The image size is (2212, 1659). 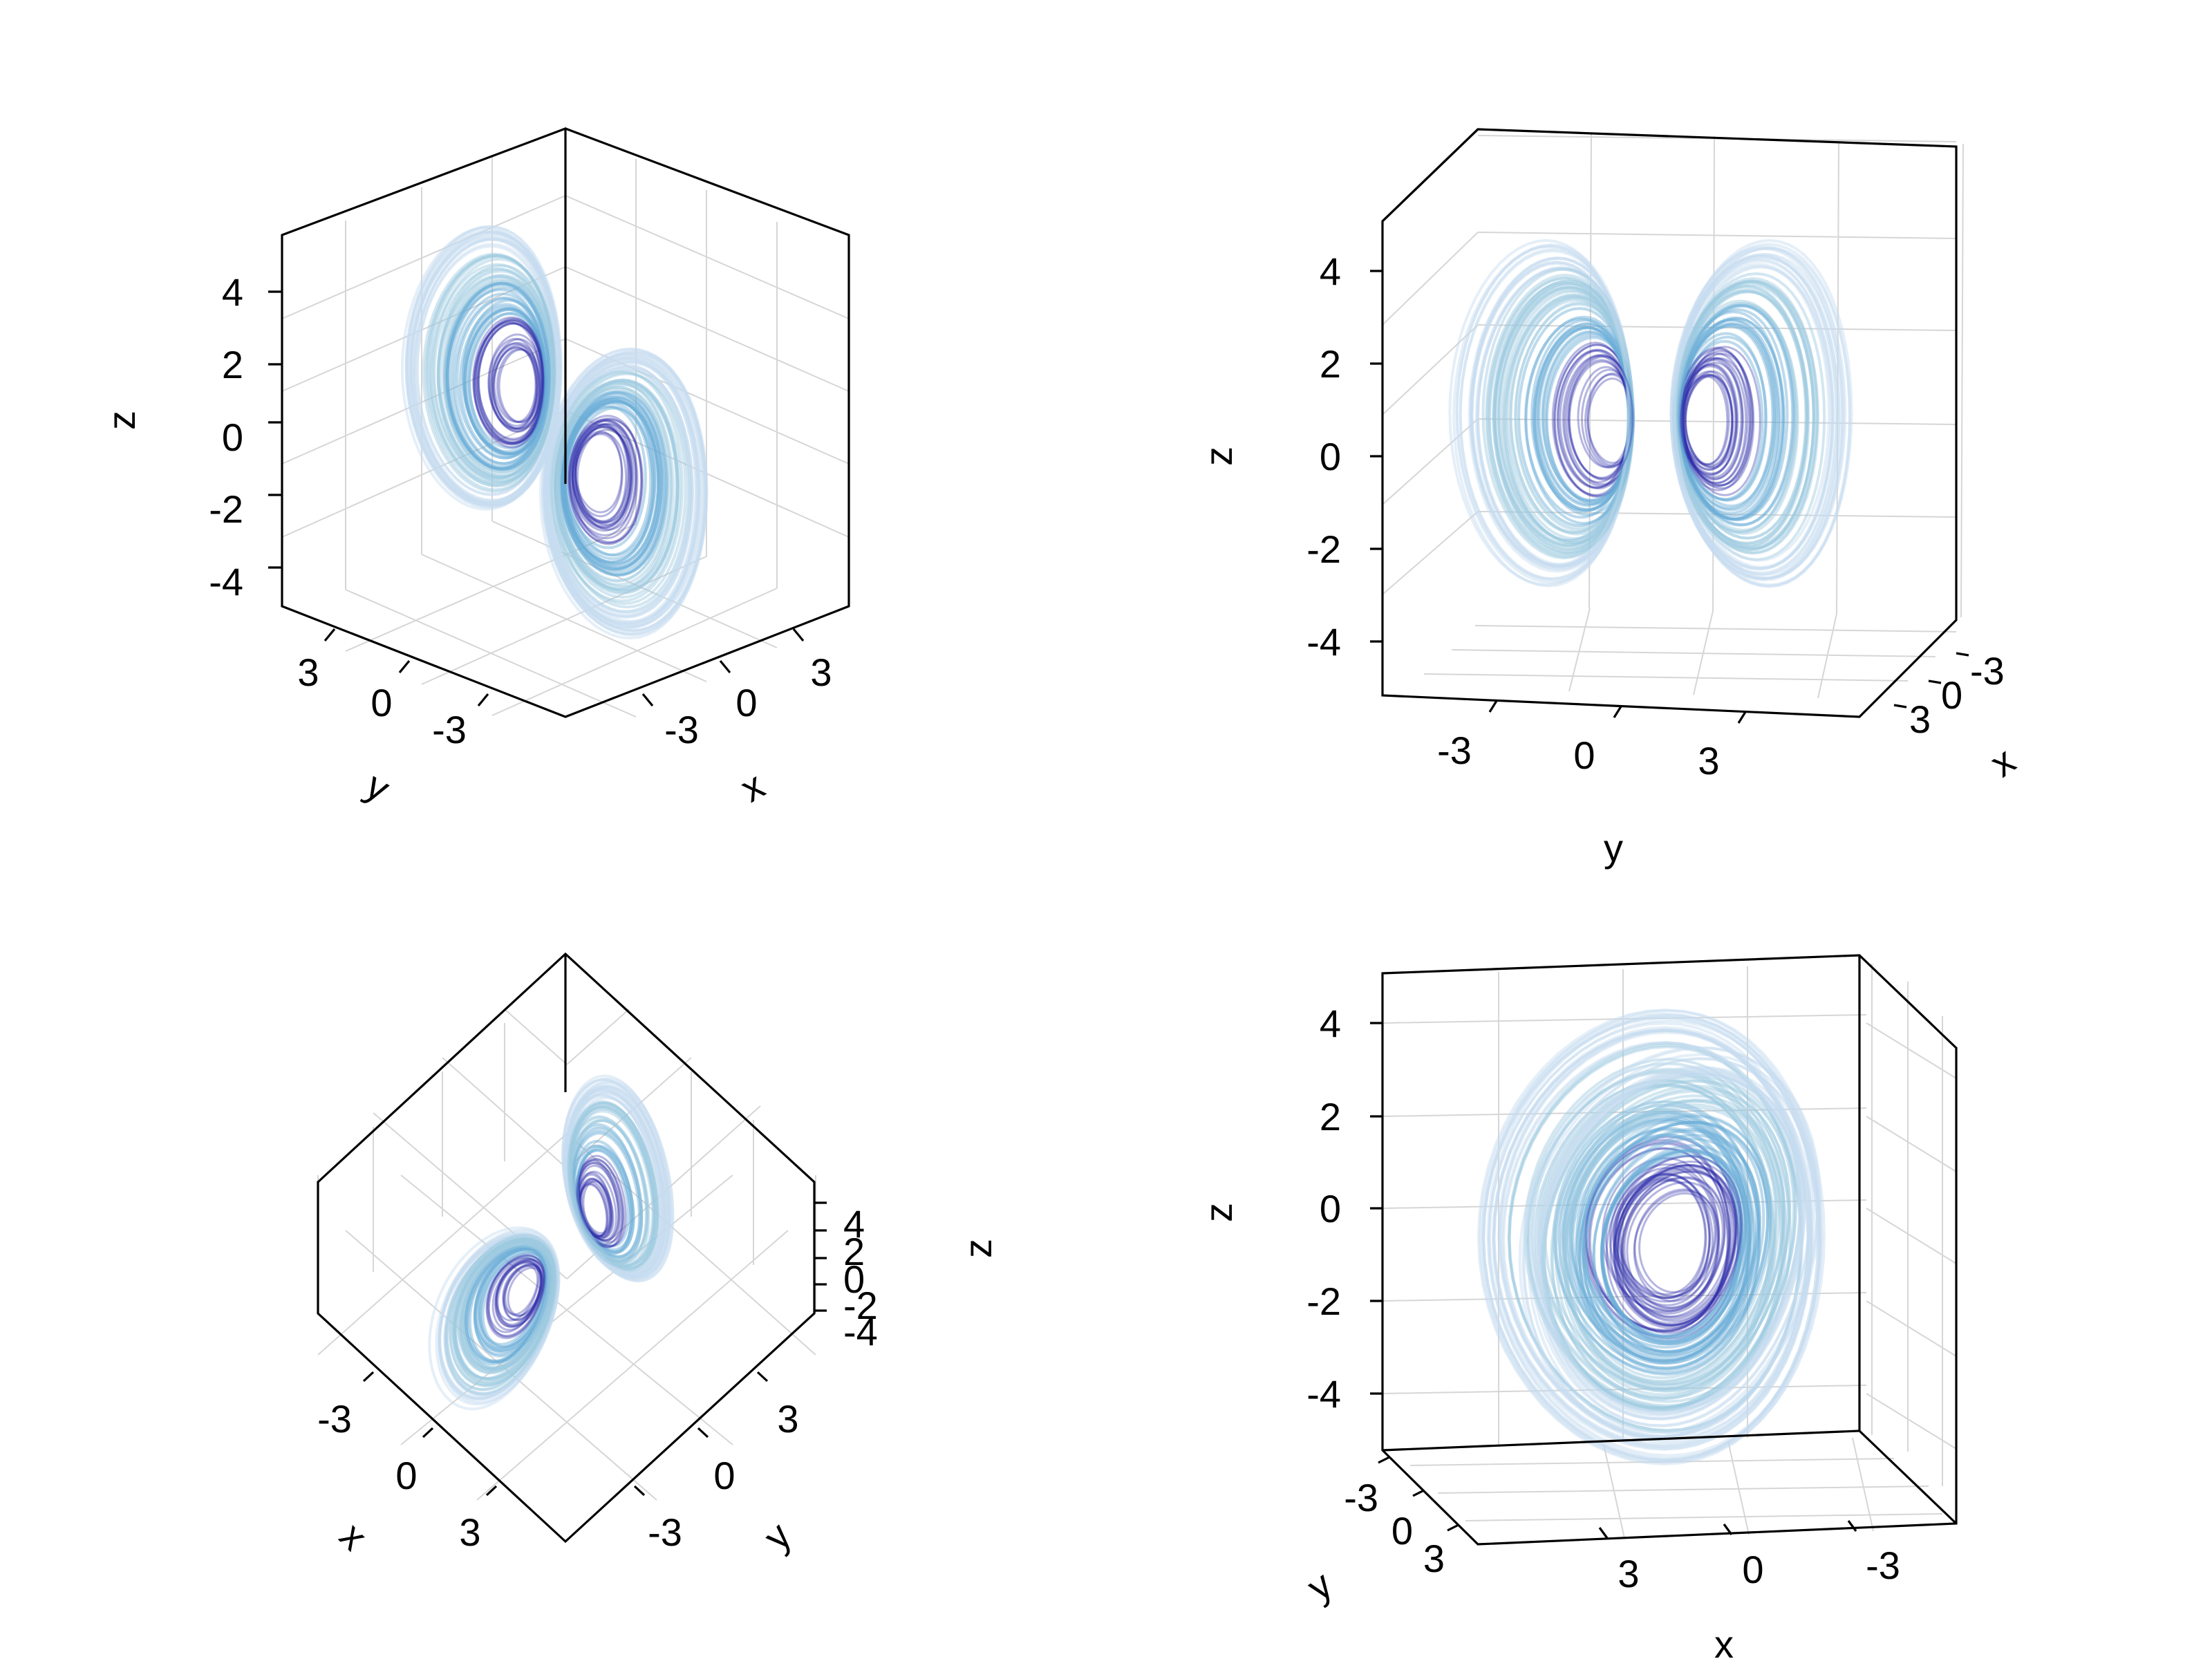 I want to click on p2-y-tick-0: -3, so click(x=1455, y=751).